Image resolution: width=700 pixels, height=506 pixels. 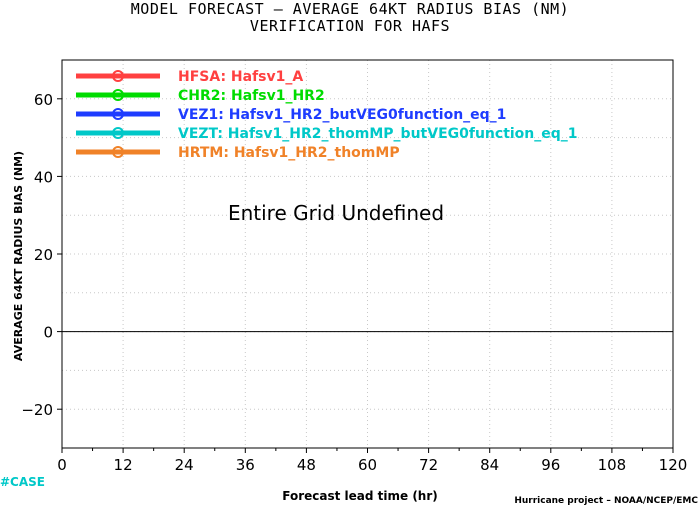 I want to click on undefined-annotation: Entire Grid Undefined, so click(x=336, y=213).